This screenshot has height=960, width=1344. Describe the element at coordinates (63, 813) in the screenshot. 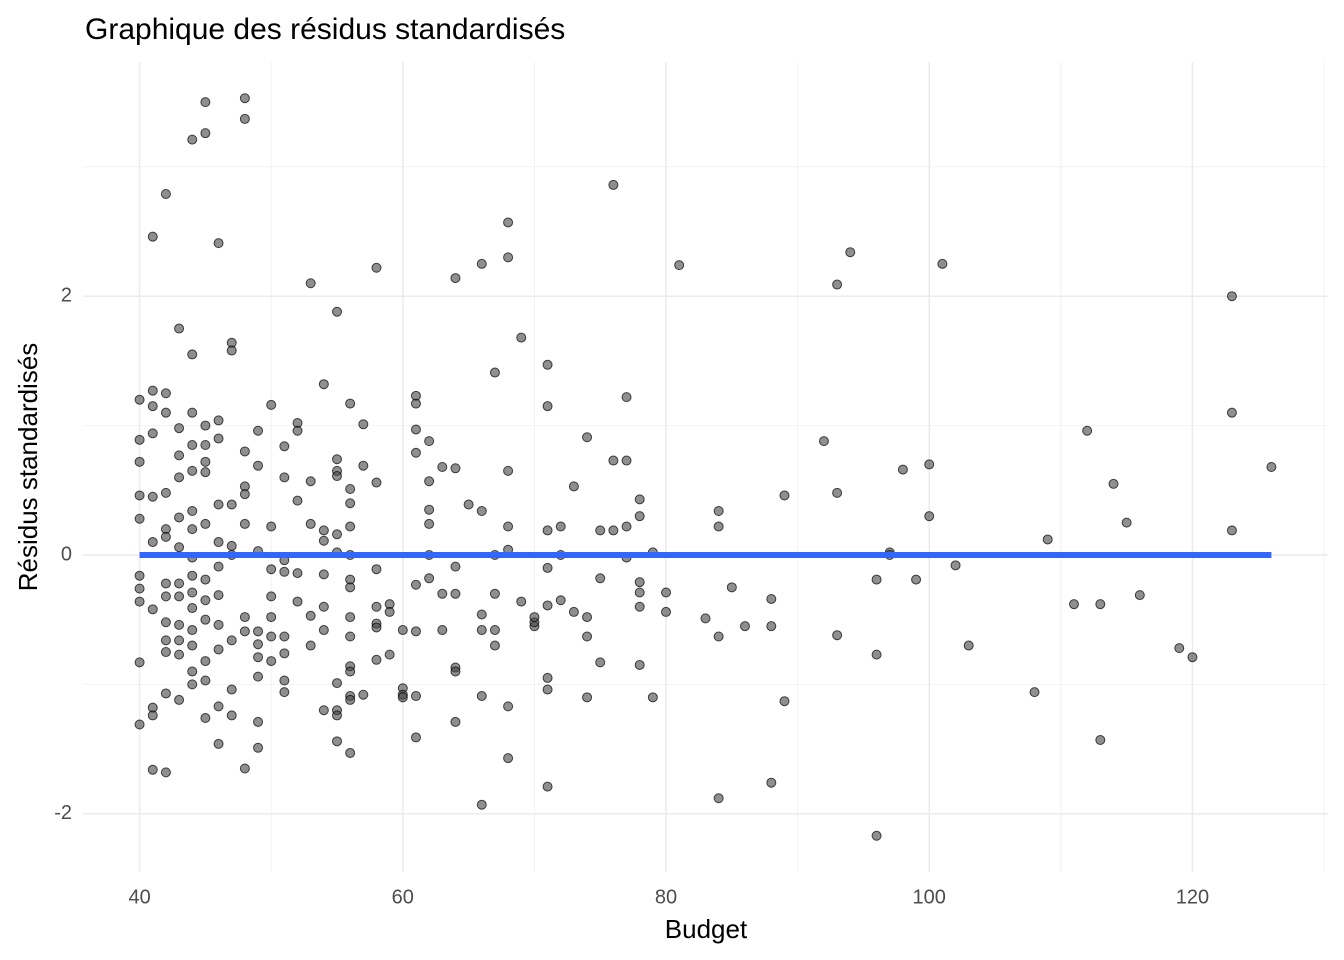

I see `y-tick-label: -2` at that location.